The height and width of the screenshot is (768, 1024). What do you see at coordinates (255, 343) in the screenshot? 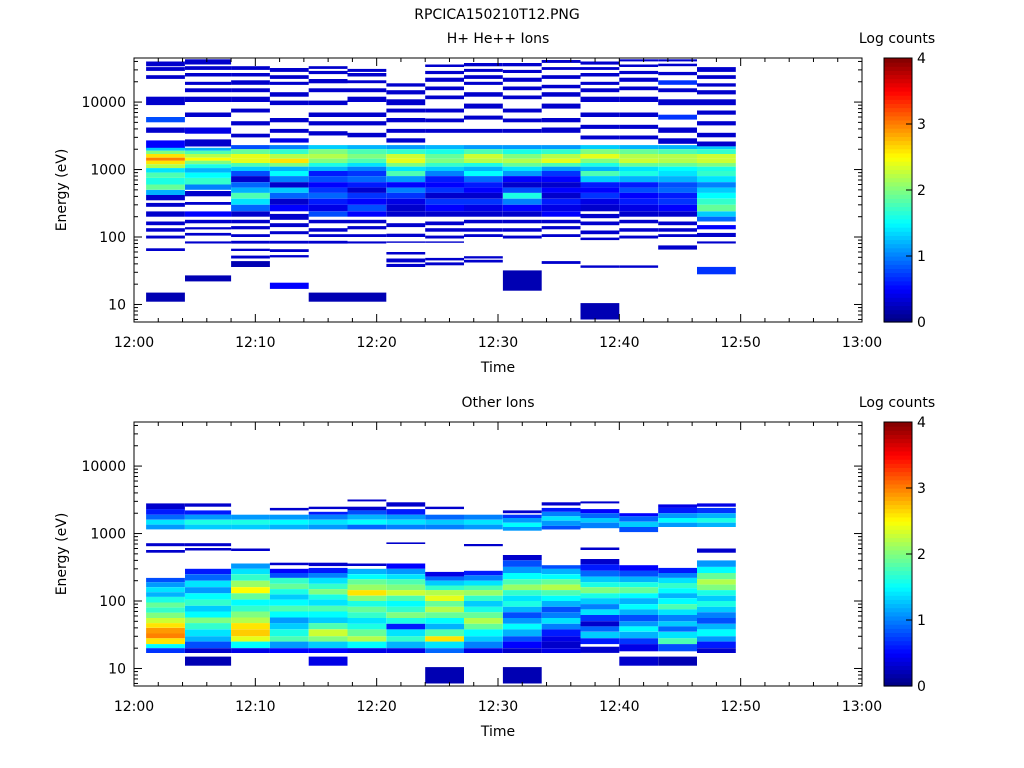
I see `x-tick-label: 12:10` at bounding box center [255, 343].